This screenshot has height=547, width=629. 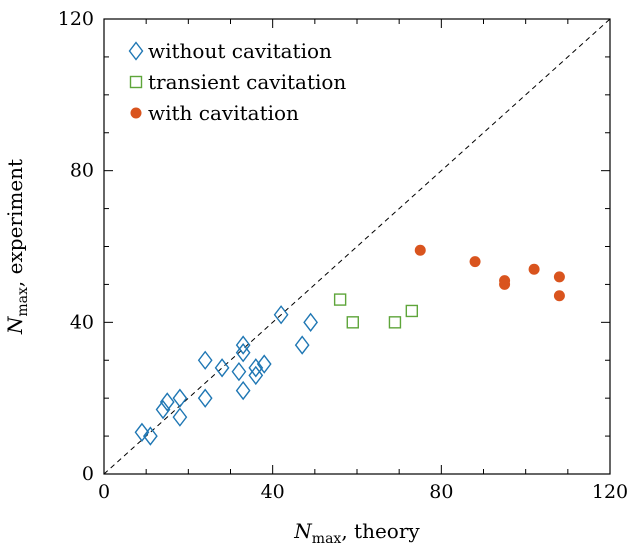 I want to click on x-tick-label: 120, so click(x=610, y=492).